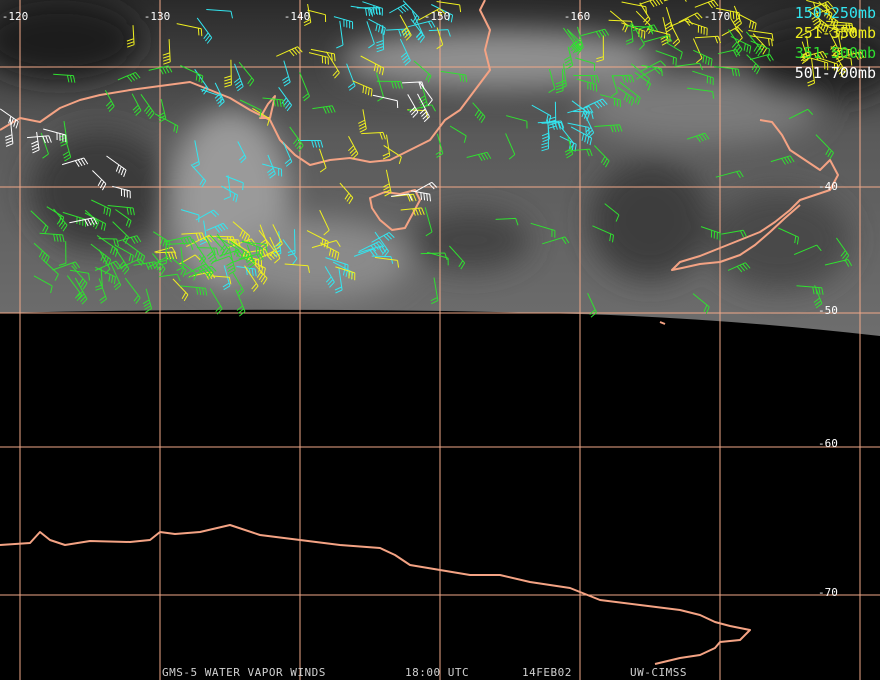 The width and height of the screenshot is (880, 680). Describe the element at coordinates (244, 672) in the screenshot. I see `footer-text: GMS-5 WATER VAPOR WINDS` at that location.